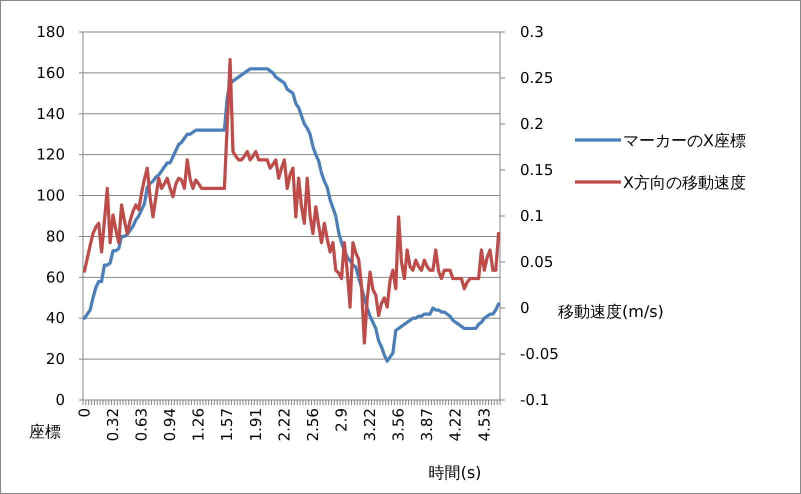 The image size is (801, 494). I want to click on x-tick-label: 0.32, so click(113, 425).